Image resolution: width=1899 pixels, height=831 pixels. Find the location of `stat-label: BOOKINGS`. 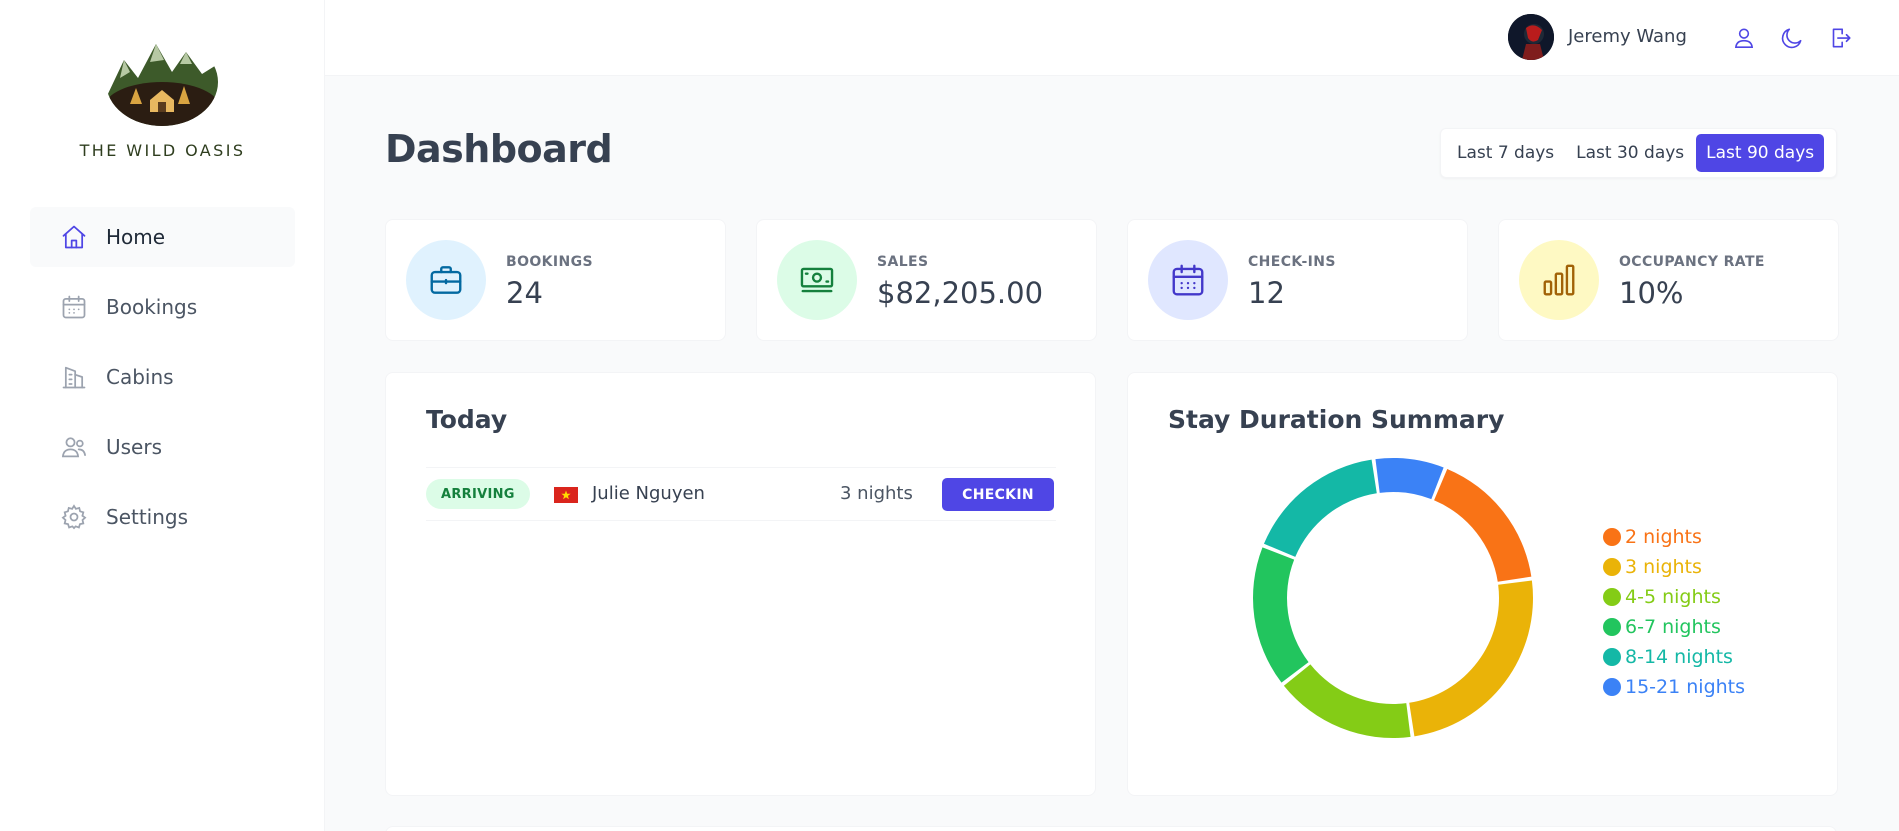

stat-label: BOOKINGS is located at coordinates (550, 262).